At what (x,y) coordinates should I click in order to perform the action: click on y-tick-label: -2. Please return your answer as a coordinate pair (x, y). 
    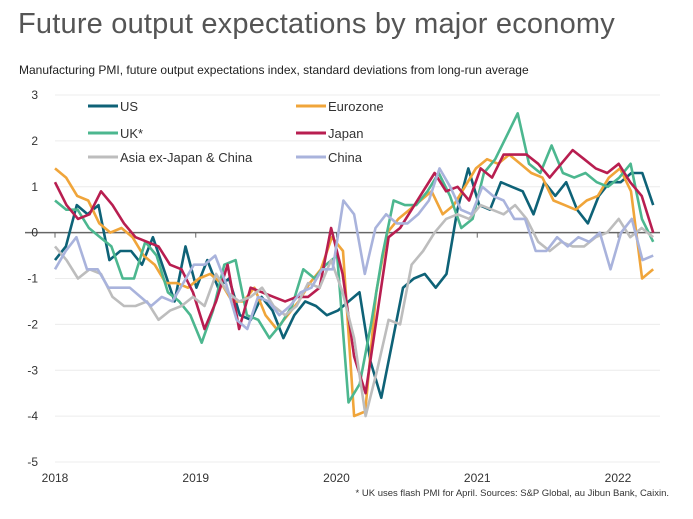
    Looking at the image, I should click on (32, 324).